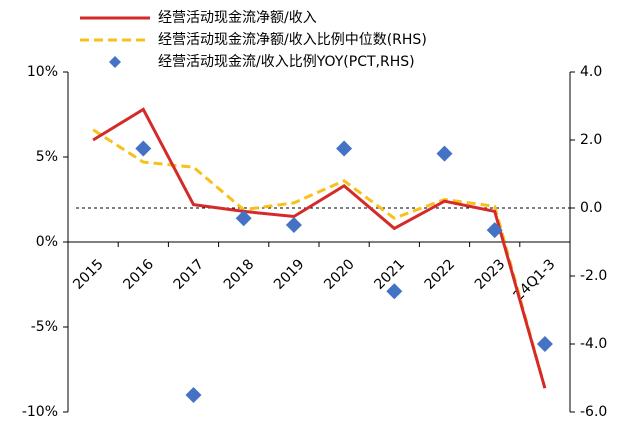  I want to click on y2-tick-label: 4.0, so click(591, 72).